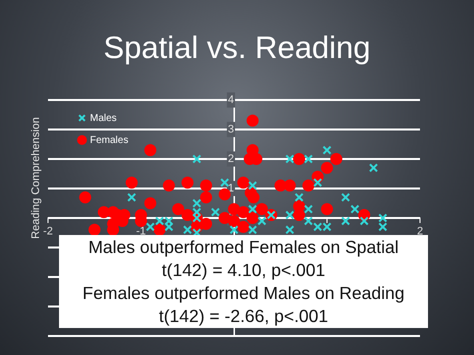 This screenshot has width=474, height=355. Describe the element at coordinates (36, 178) in the screenshot. I see `y-axis-title: Reading Comprehension` at that location.